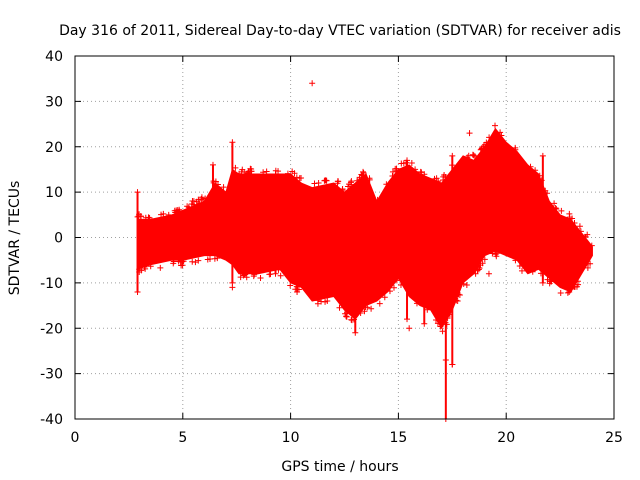 This screenshot has height=480, width=640. What do you see at coordinates (15, 238) in the screenshot?
I see `y-axis-label: SDTVAR / TECUs` at bounding box center [15, 238].